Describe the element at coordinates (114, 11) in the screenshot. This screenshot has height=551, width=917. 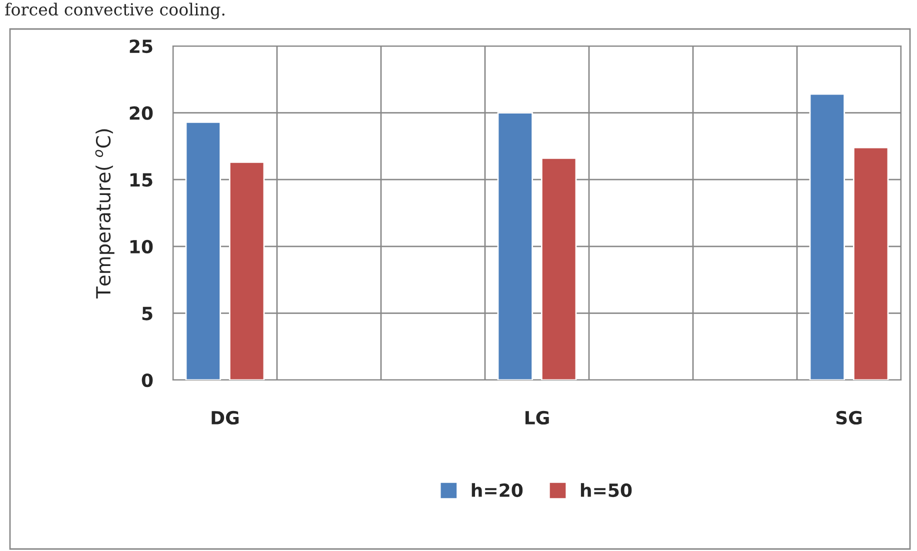
I see `text: forced convective cooling.` at that location.